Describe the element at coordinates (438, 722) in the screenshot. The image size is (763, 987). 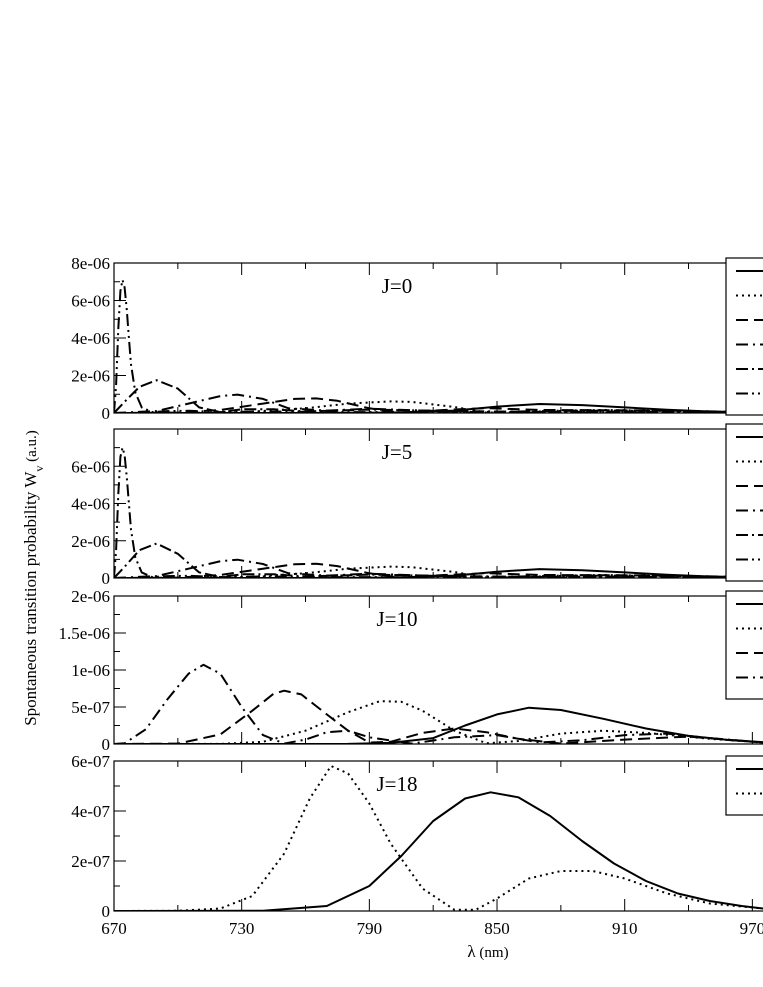
I see `series-line-dotted` at that location.